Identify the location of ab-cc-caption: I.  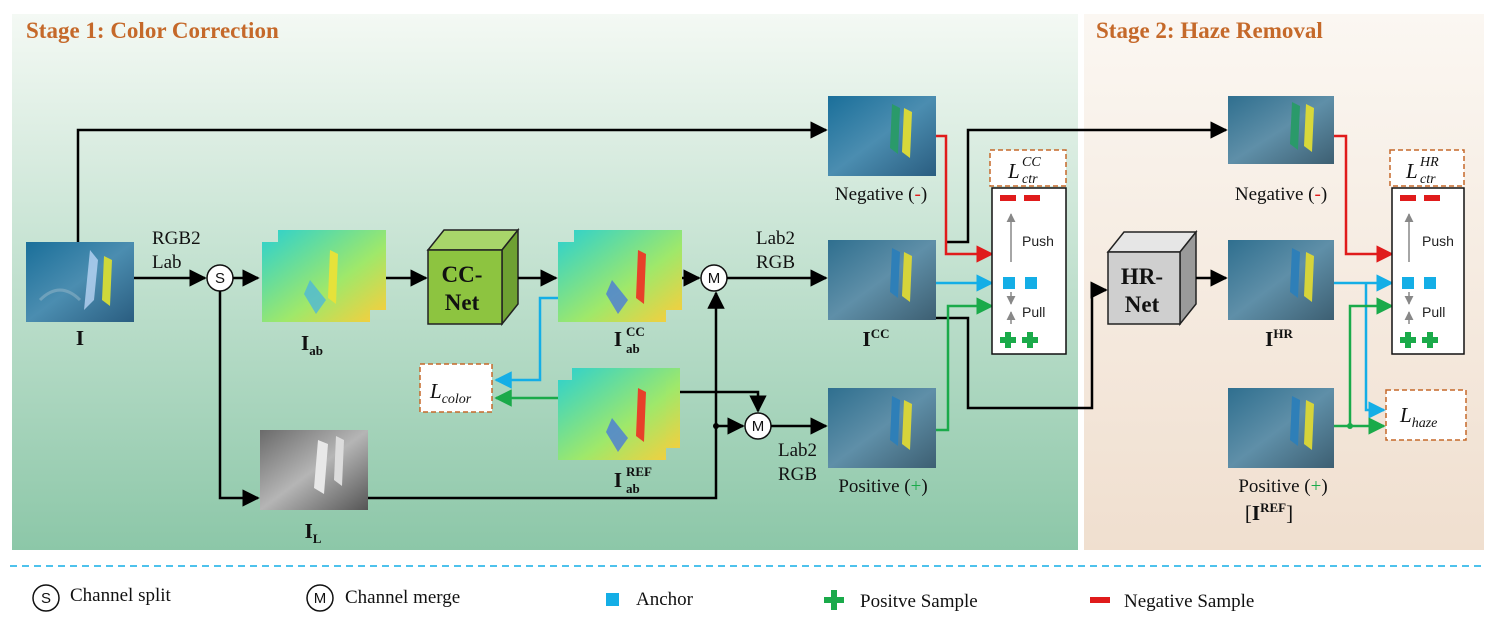
(618, 339).